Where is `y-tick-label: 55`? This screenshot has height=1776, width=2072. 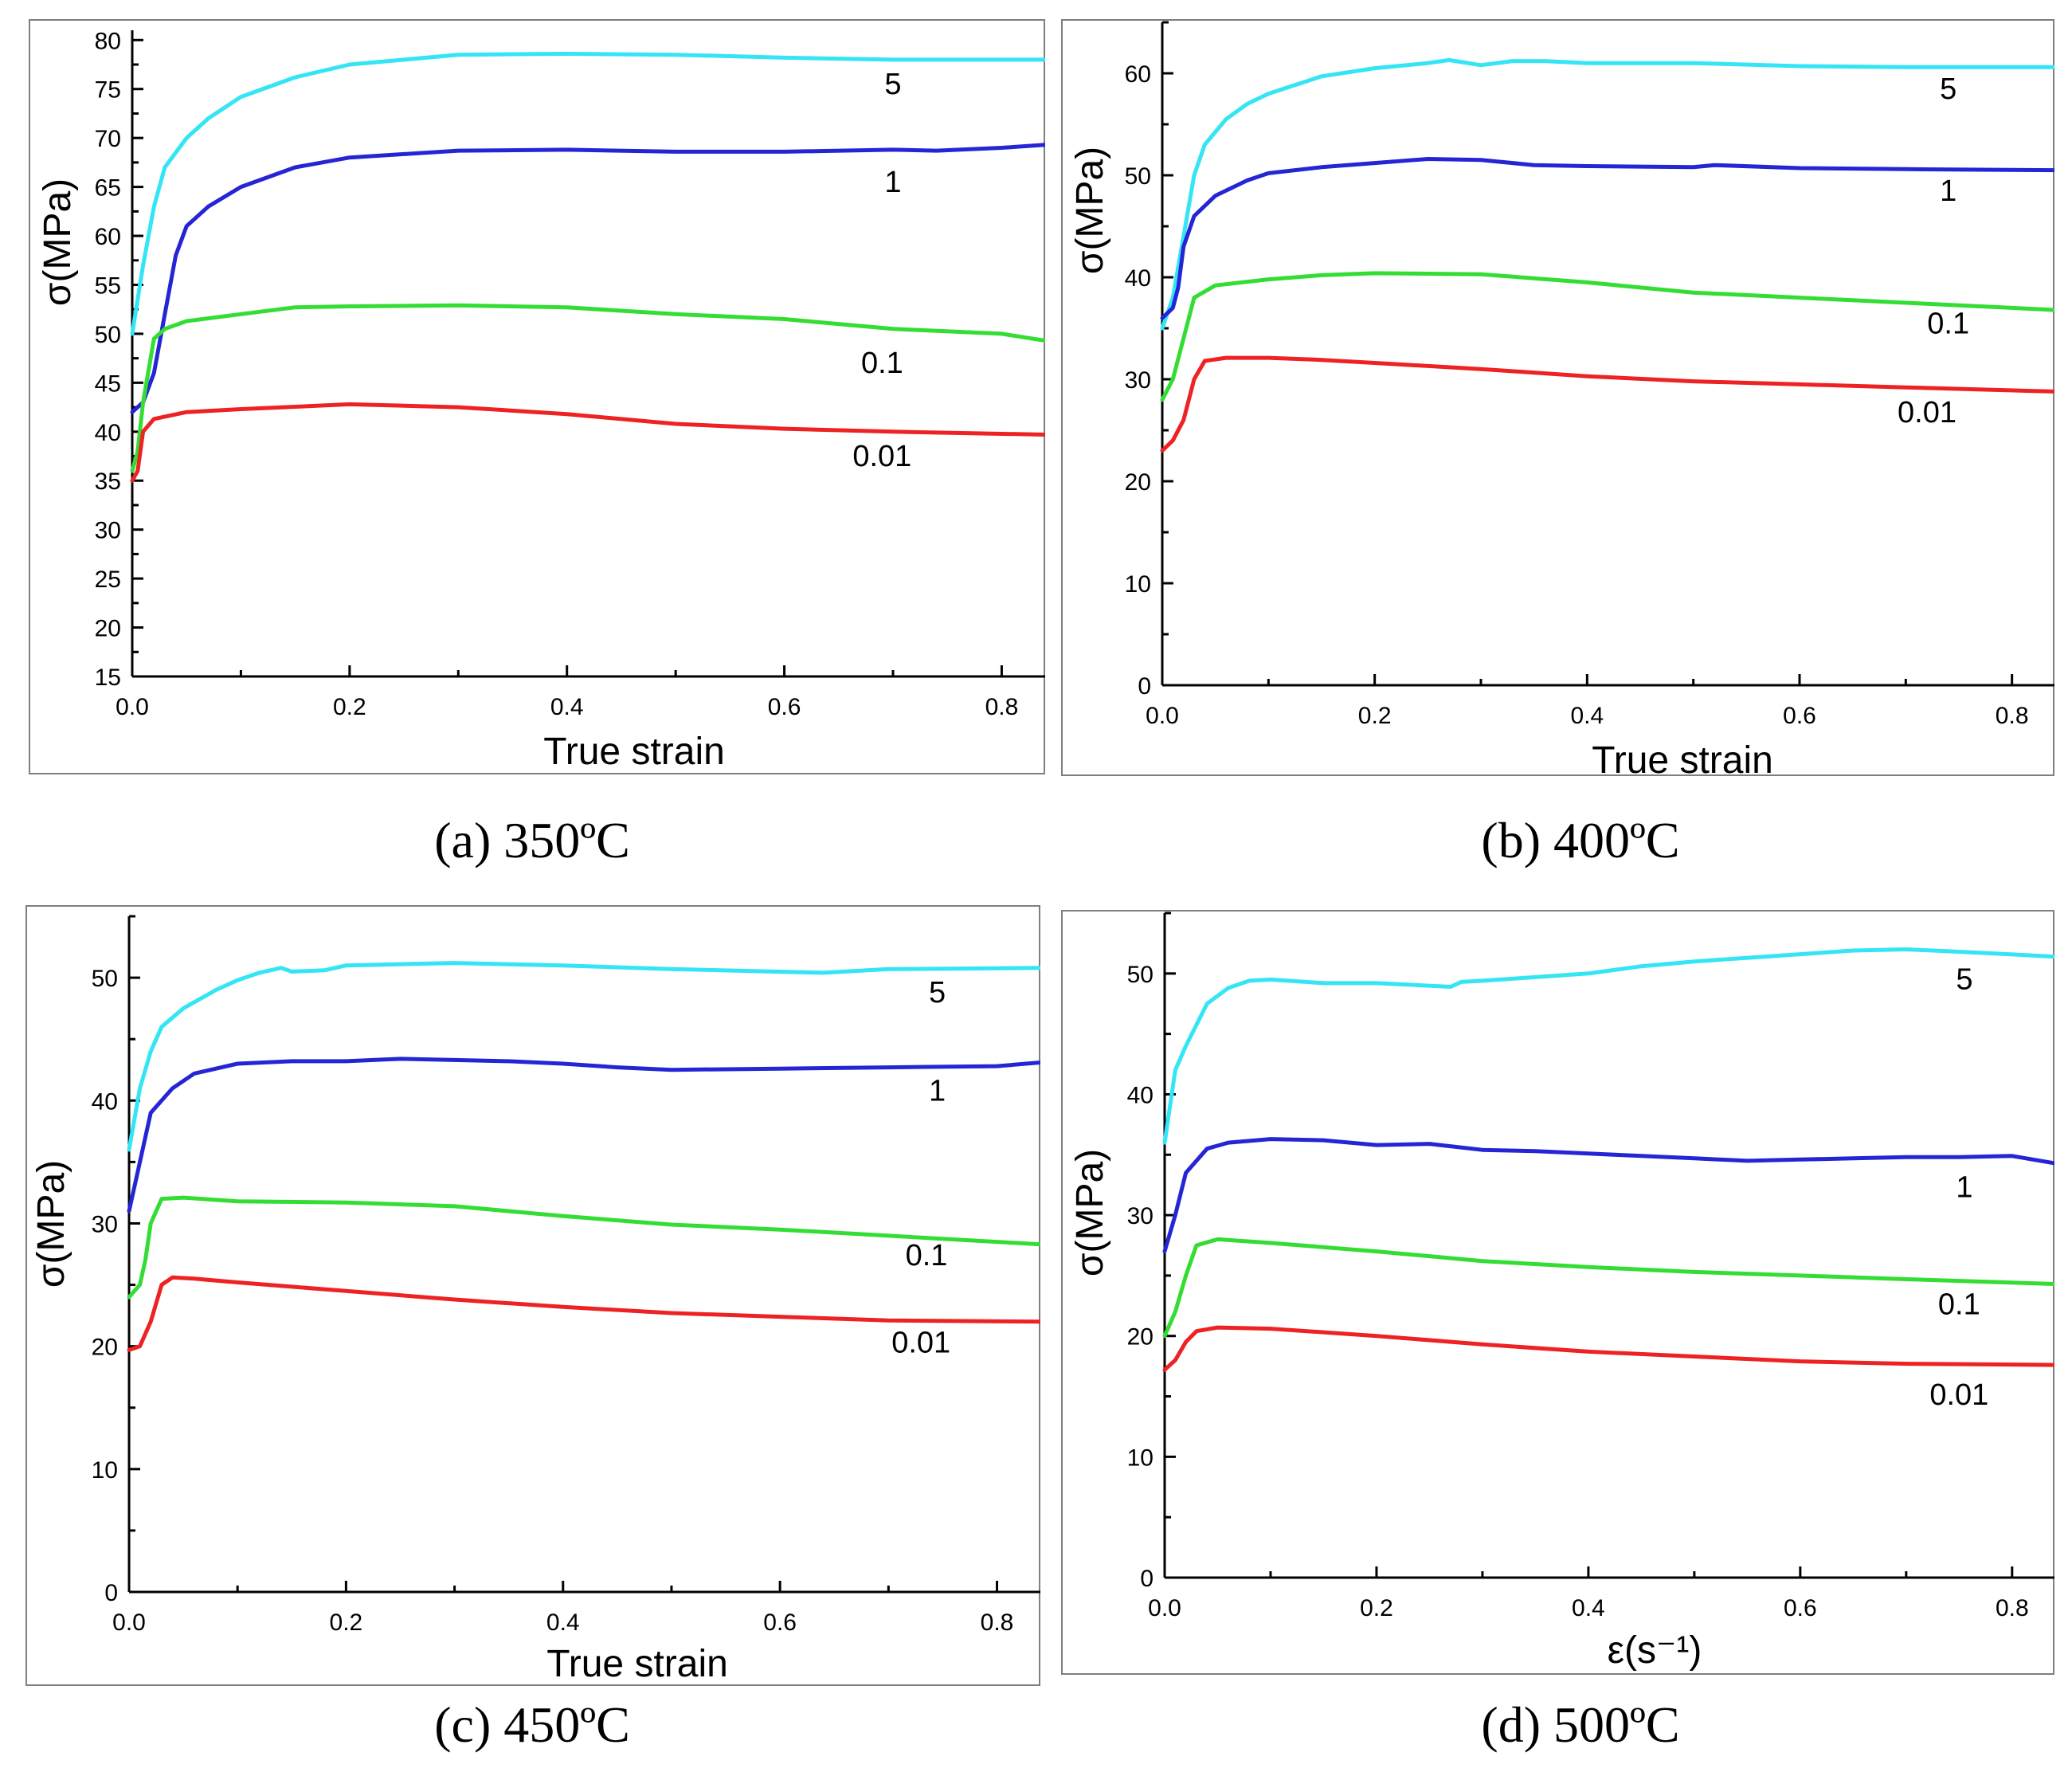
y-tick-label: 55 is located at coordinates (108, 285).